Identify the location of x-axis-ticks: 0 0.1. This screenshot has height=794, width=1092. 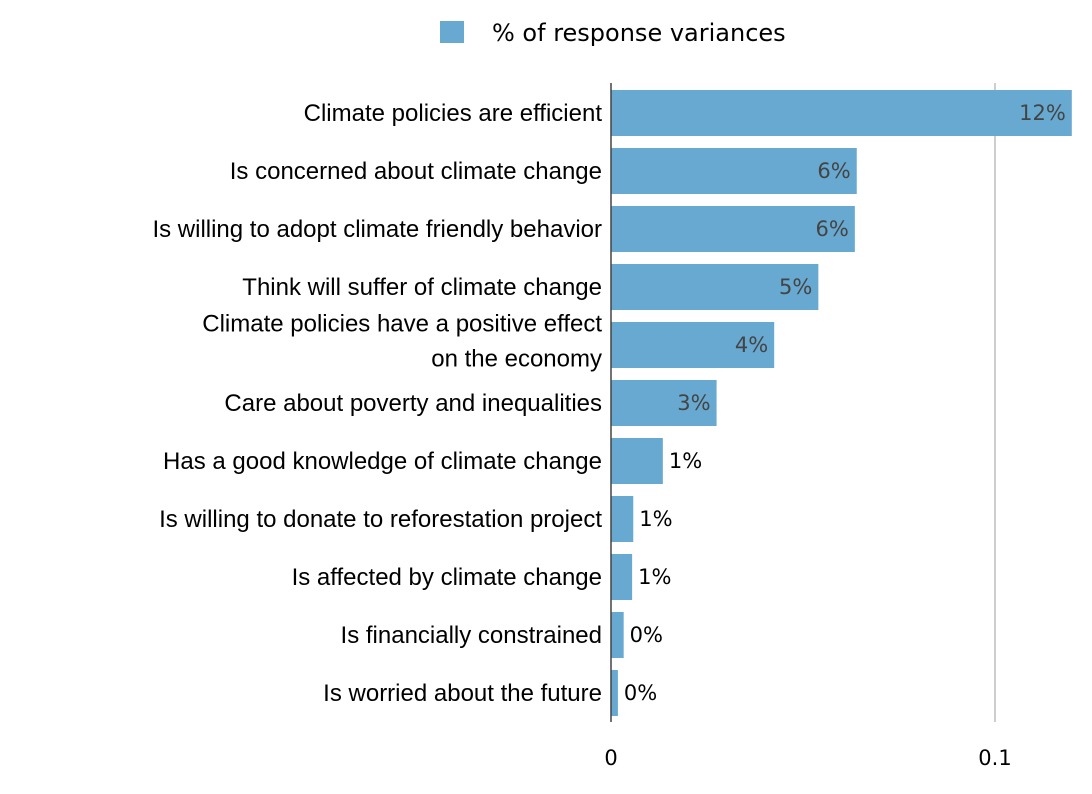
(807, 758).